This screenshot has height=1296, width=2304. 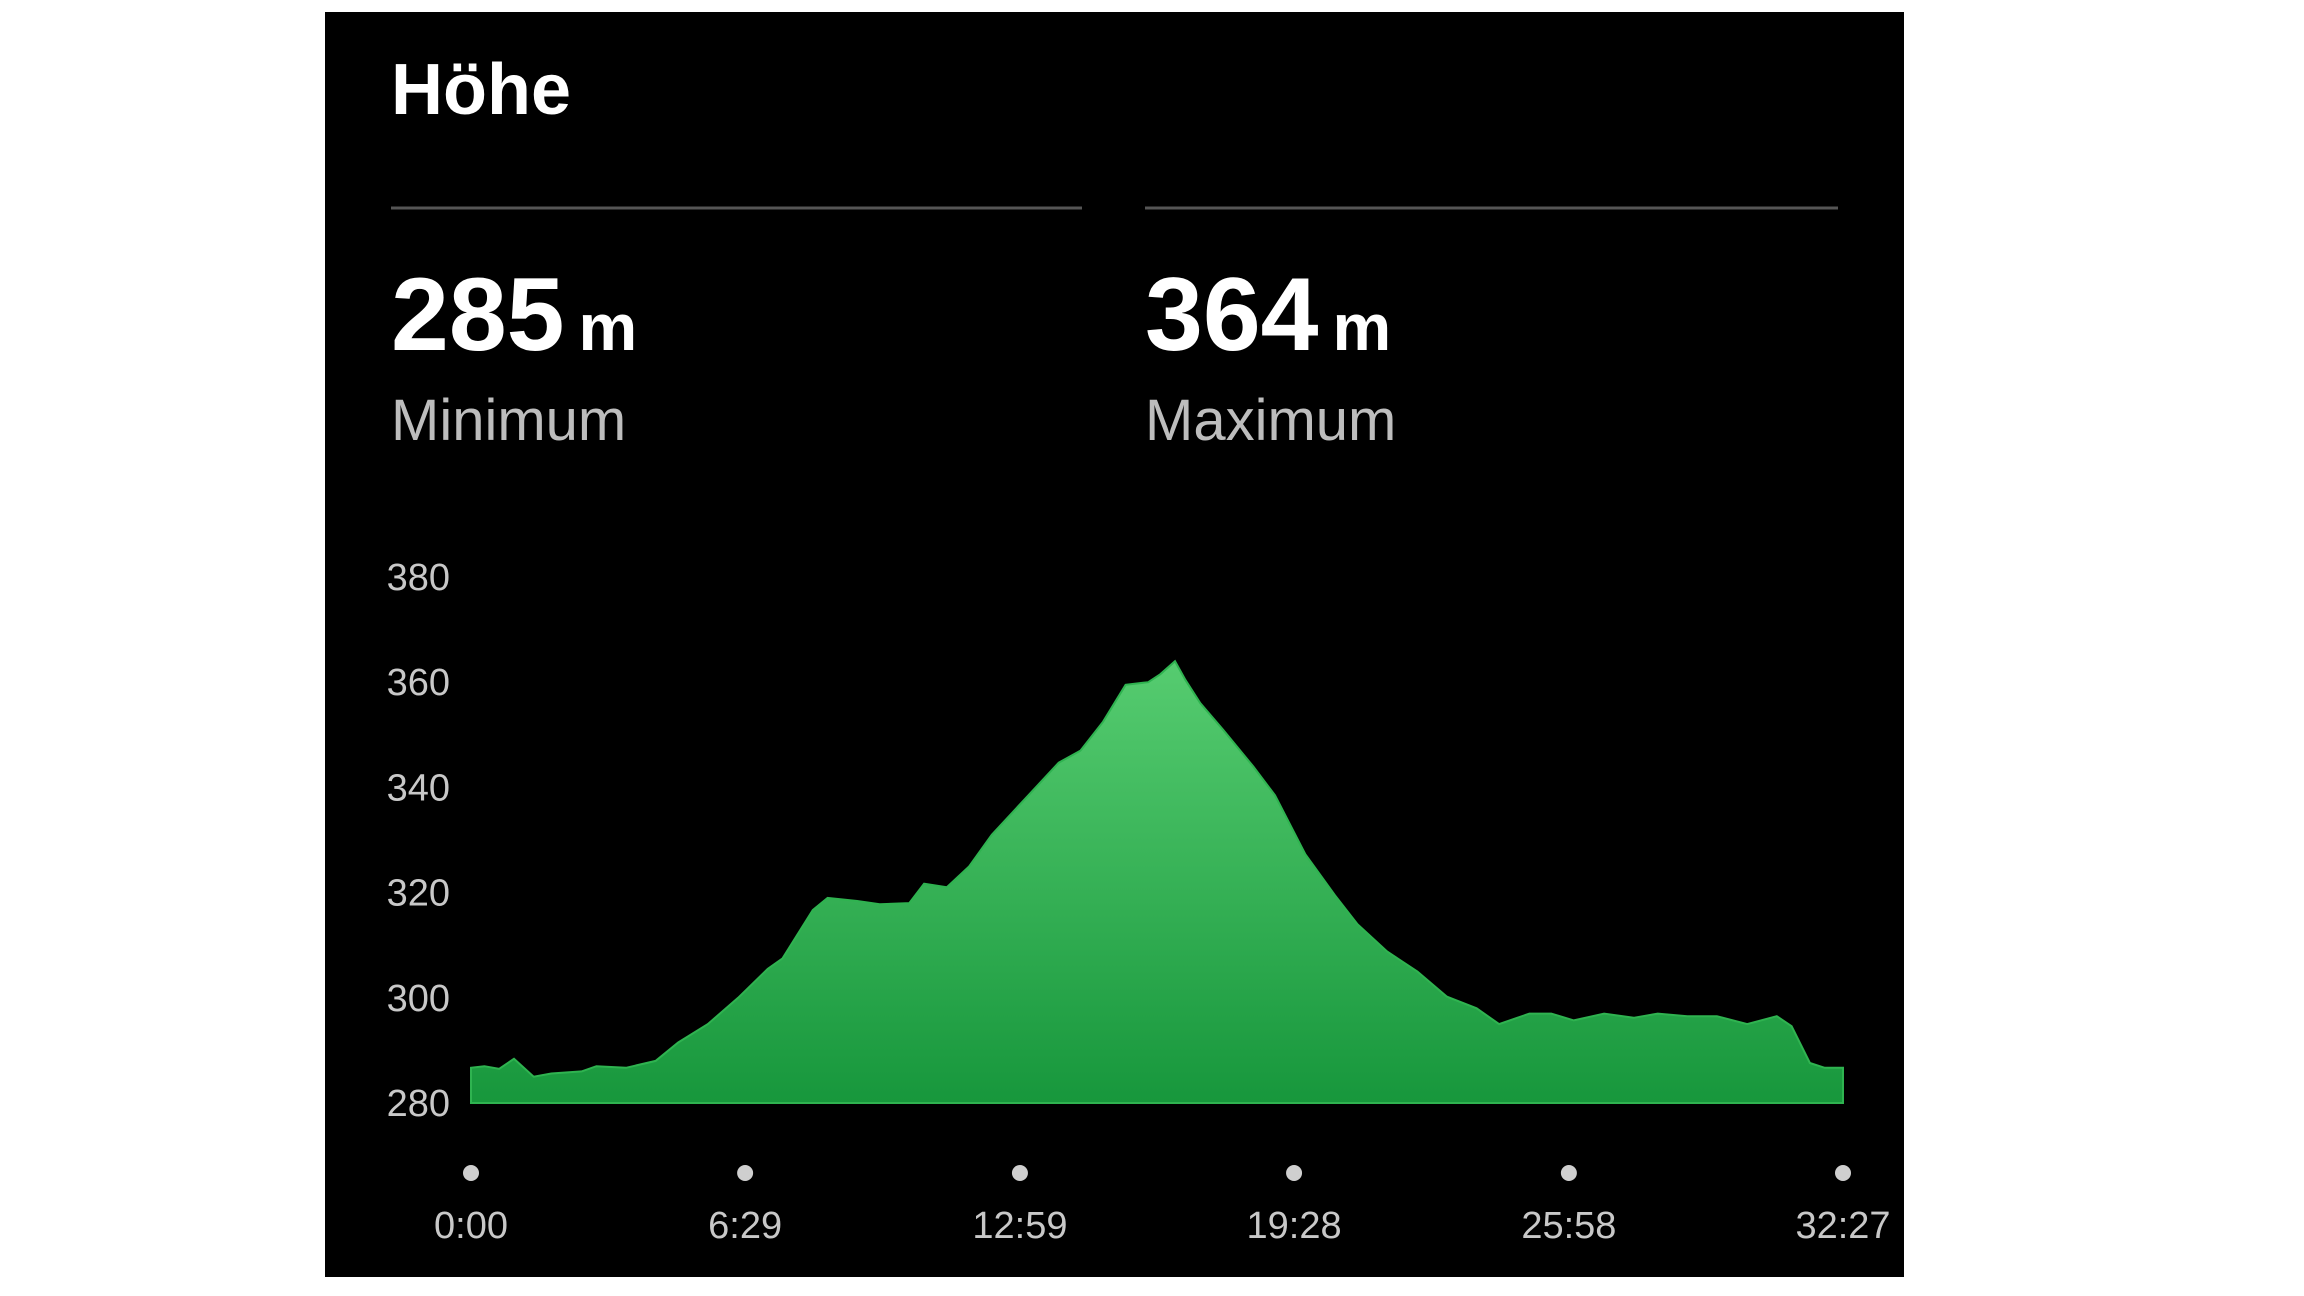 I want to click on y-tick-label: 320, so click(x=418, y=894).